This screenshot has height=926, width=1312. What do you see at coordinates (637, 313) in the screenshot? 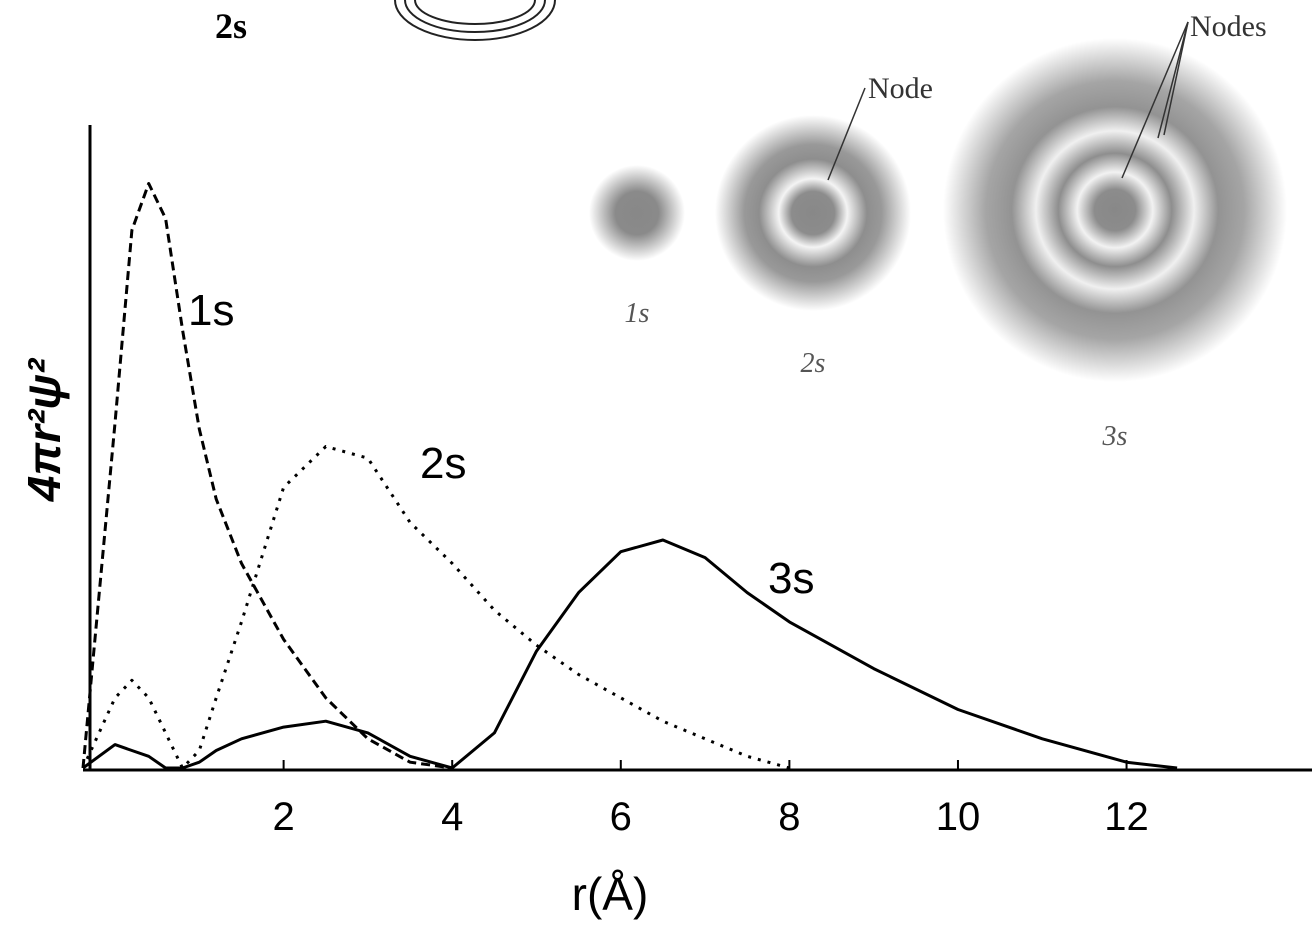
I see `inset-label: 1s` at bounding box center [637, 313].